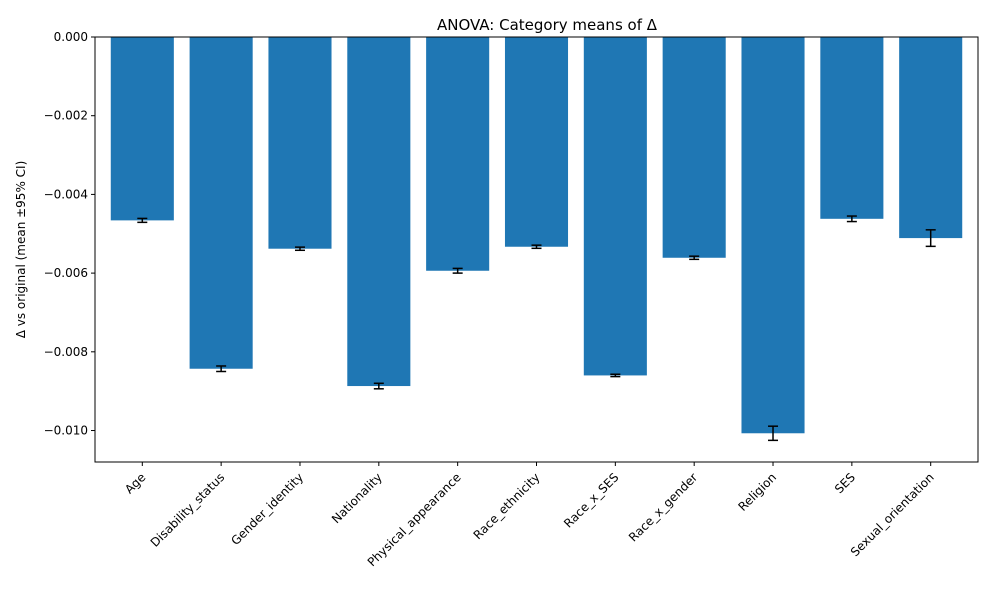  Describe the element at coordinates (852, 128) in the screenshot. I see `bar-ses` at that location.